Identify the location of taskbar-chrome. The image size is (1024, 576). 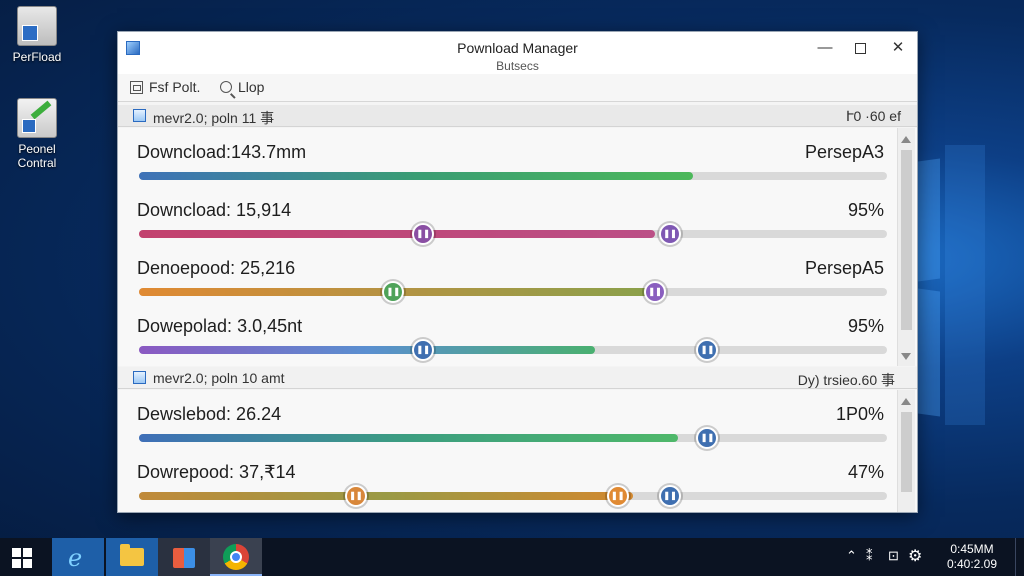
(236, 557).